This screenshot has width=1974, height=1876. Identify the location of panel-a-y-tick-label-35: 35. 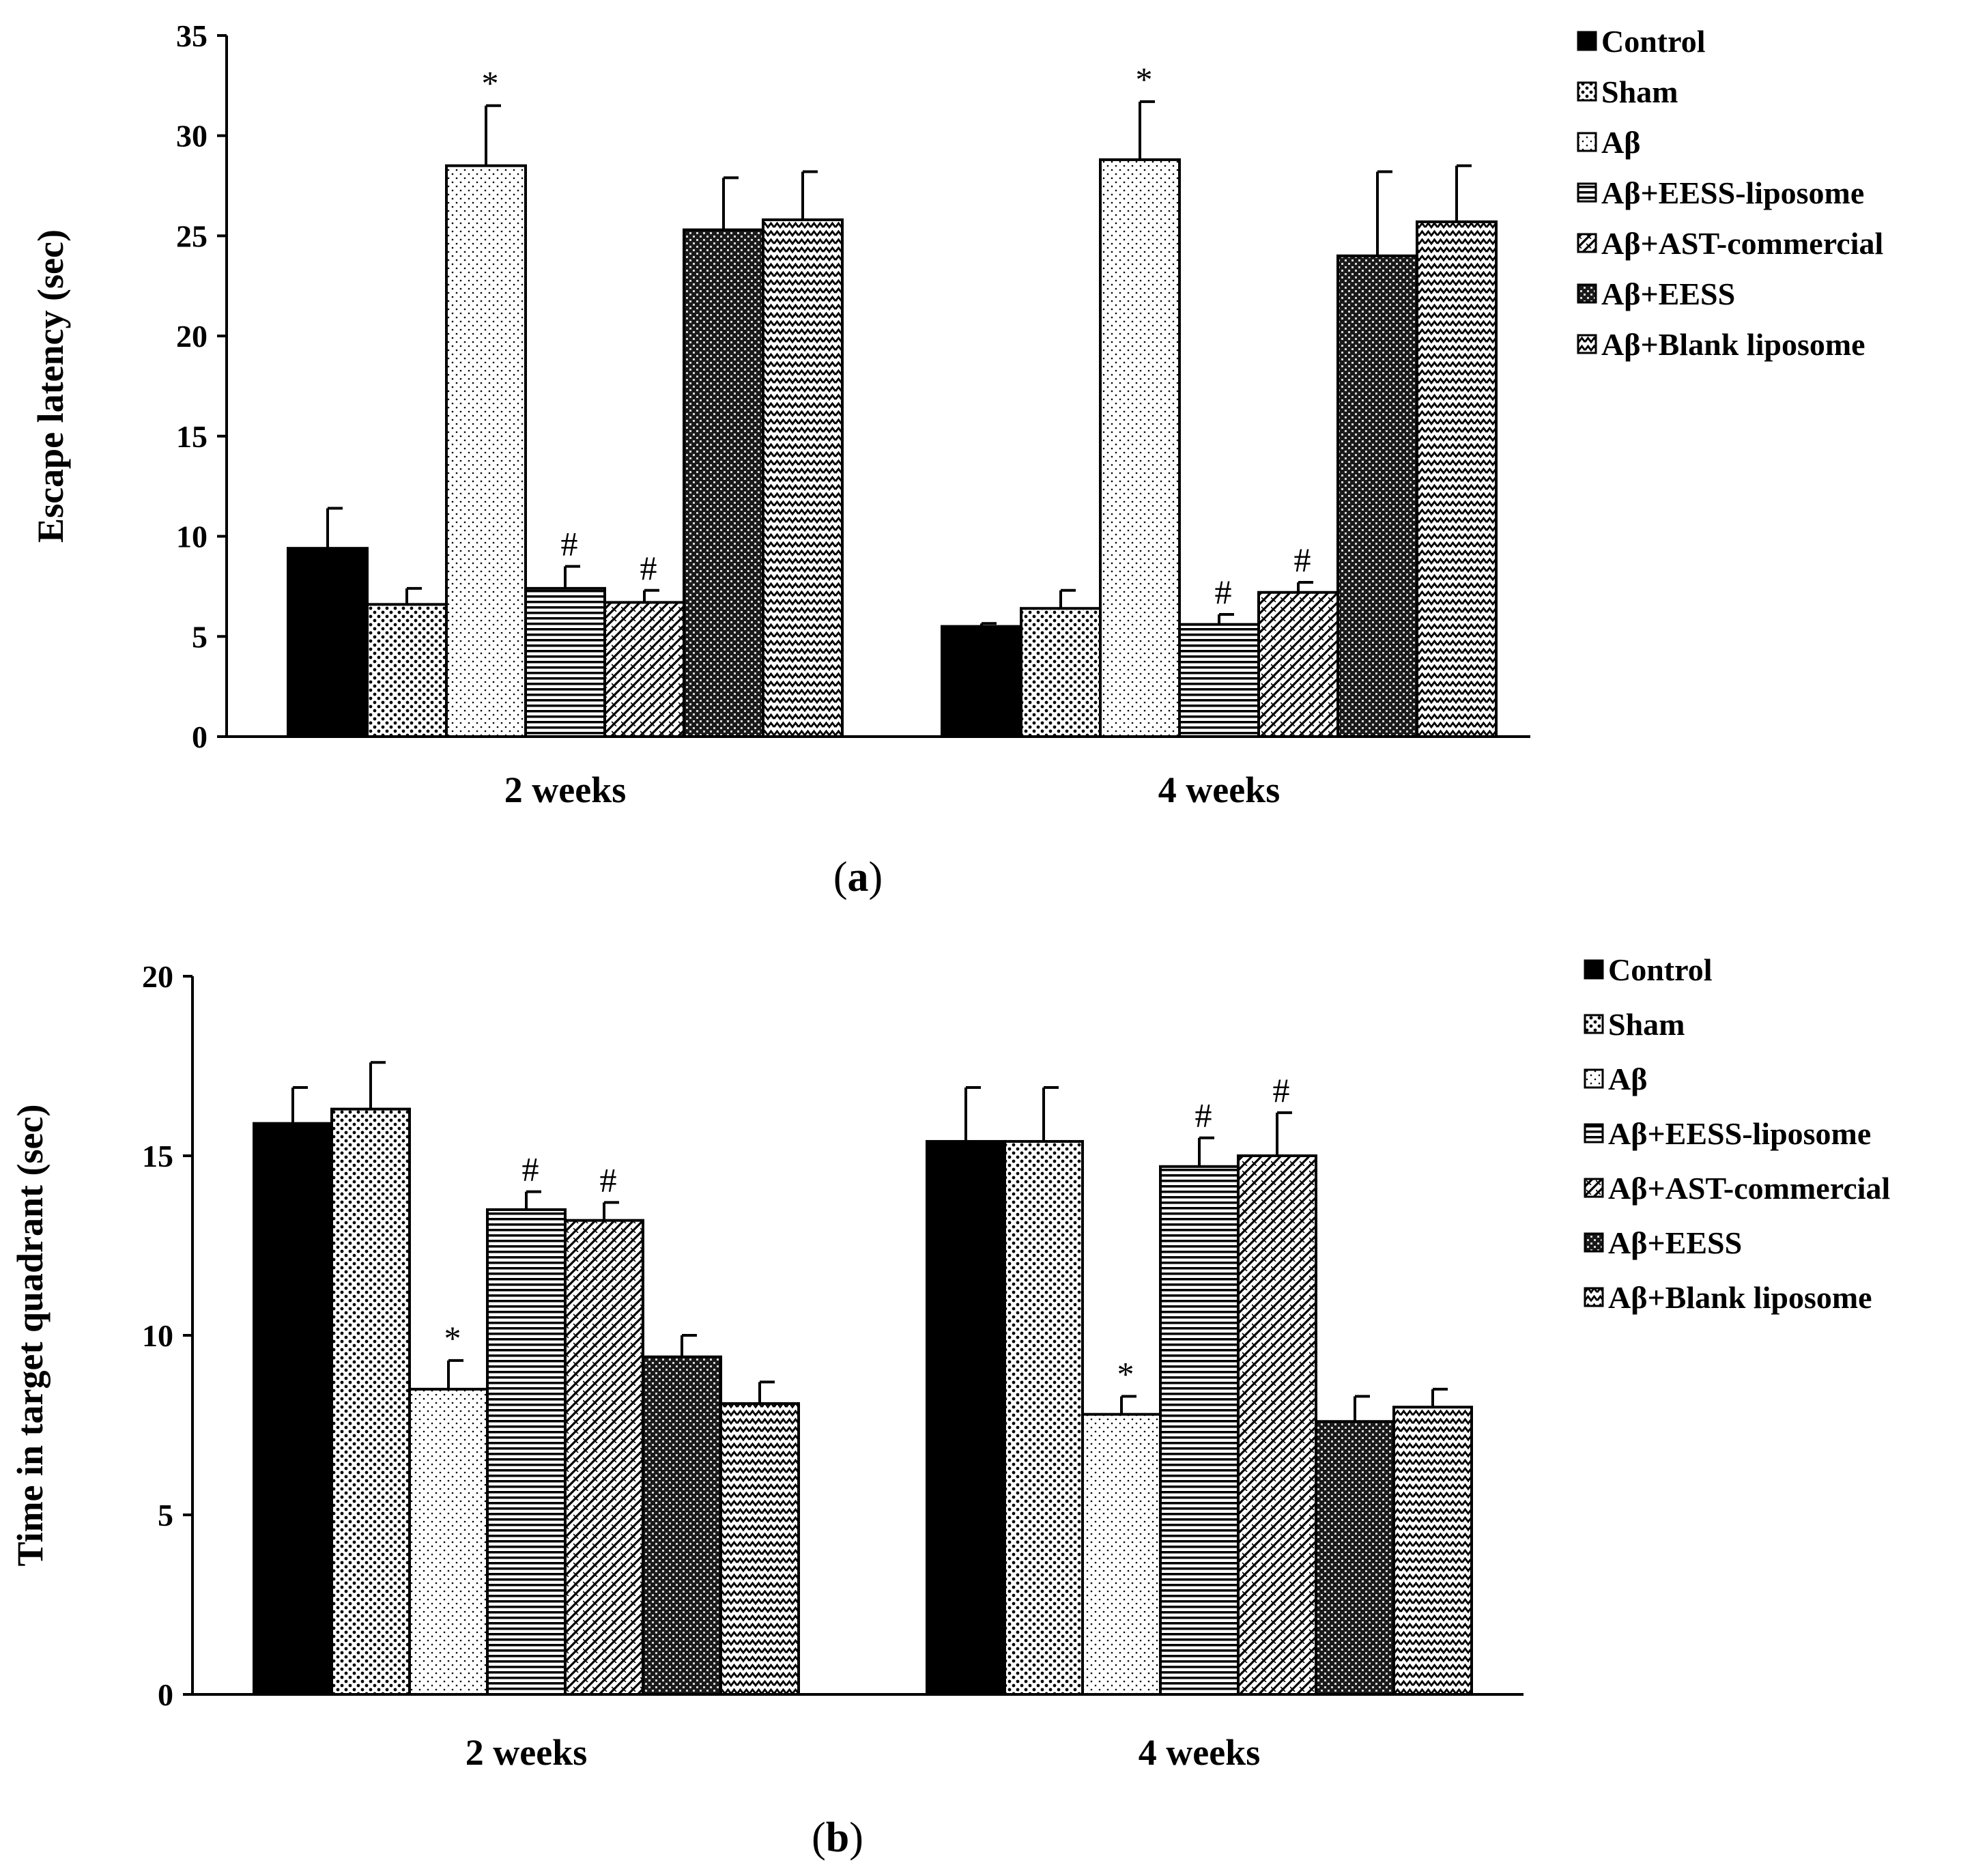
(192, 35).